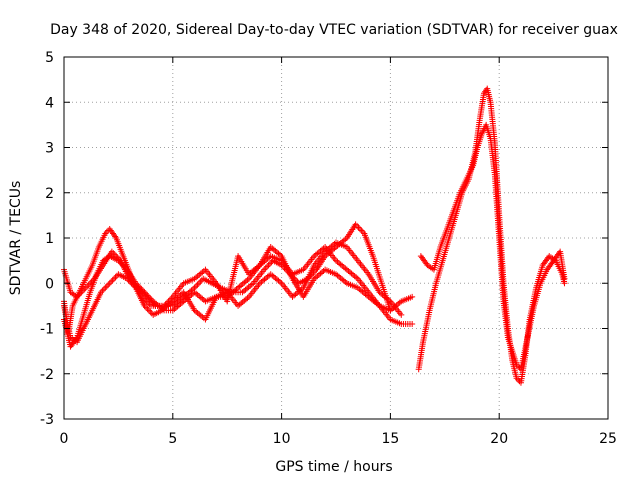 The image size is (640, 480). What do you see at coordinates (47, 330) in the screenshot?
I see `y-tick-label: -1` at bounding box center [47, 330].